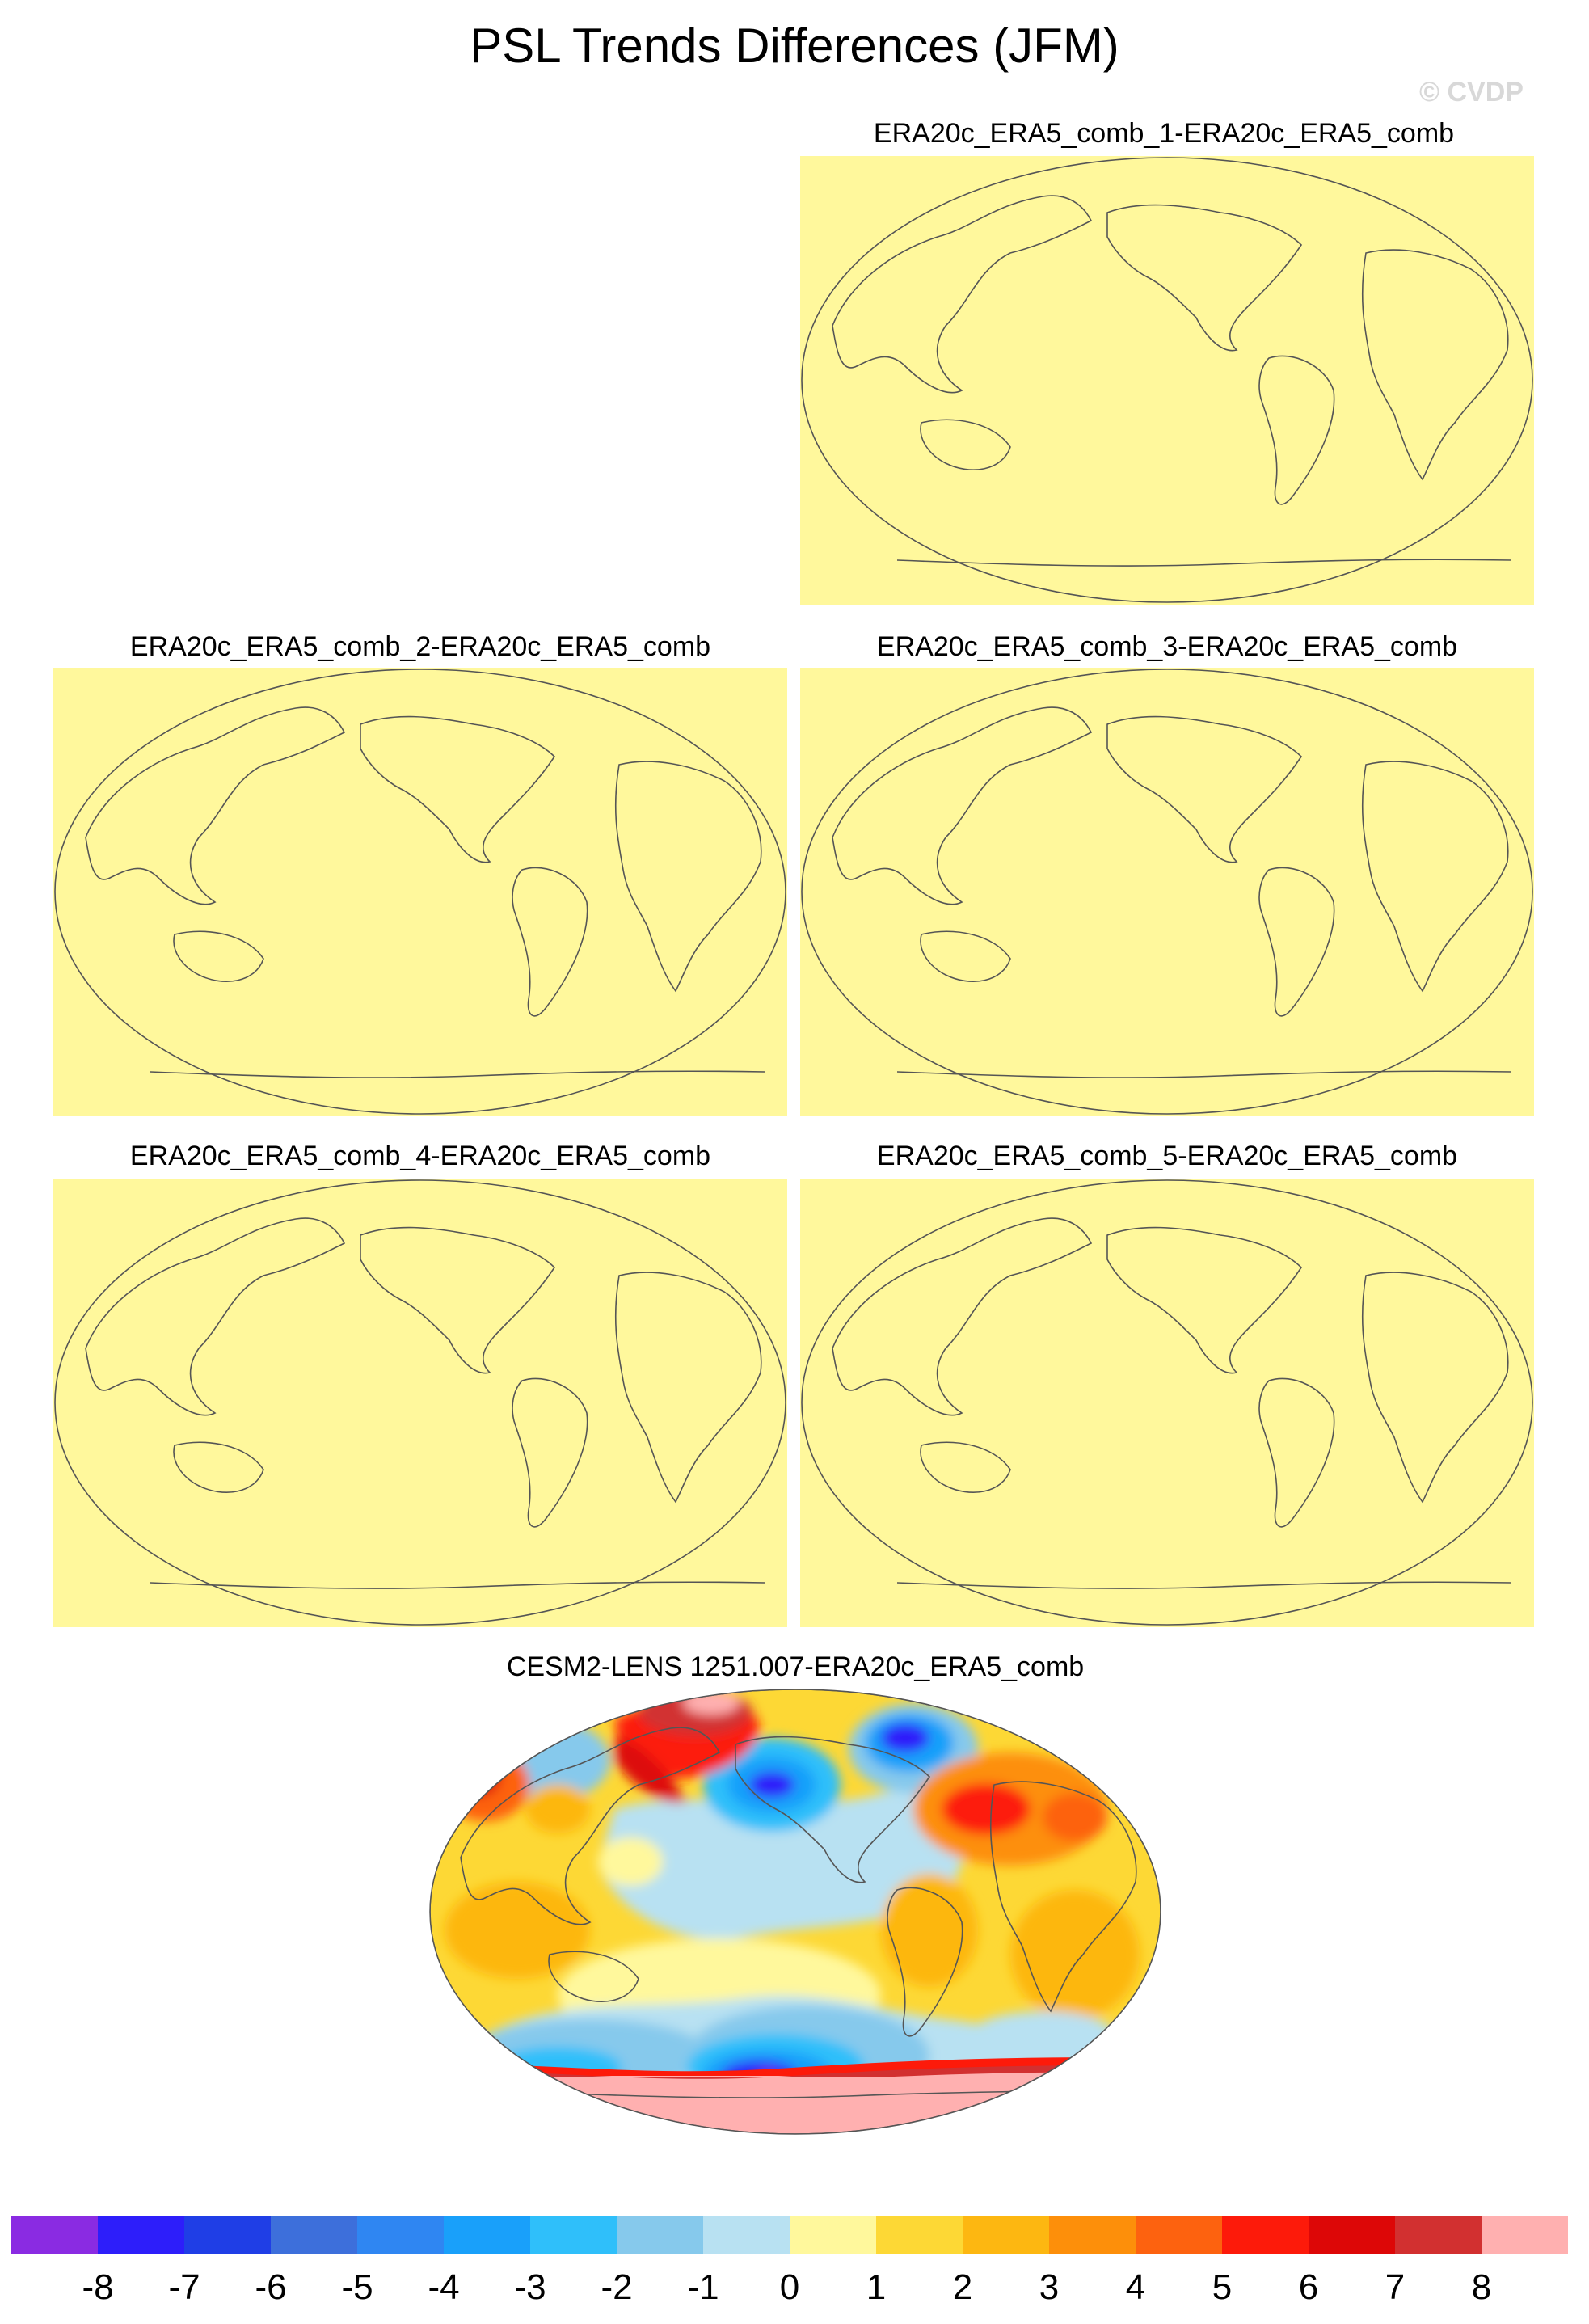 The height and width of the screenshot is (2324, 1589). What do you see at coordinates (1395, 2287) in the screenshot?
I see `colorbar-tick-label: 7` at bounding box center [1395, 2287].